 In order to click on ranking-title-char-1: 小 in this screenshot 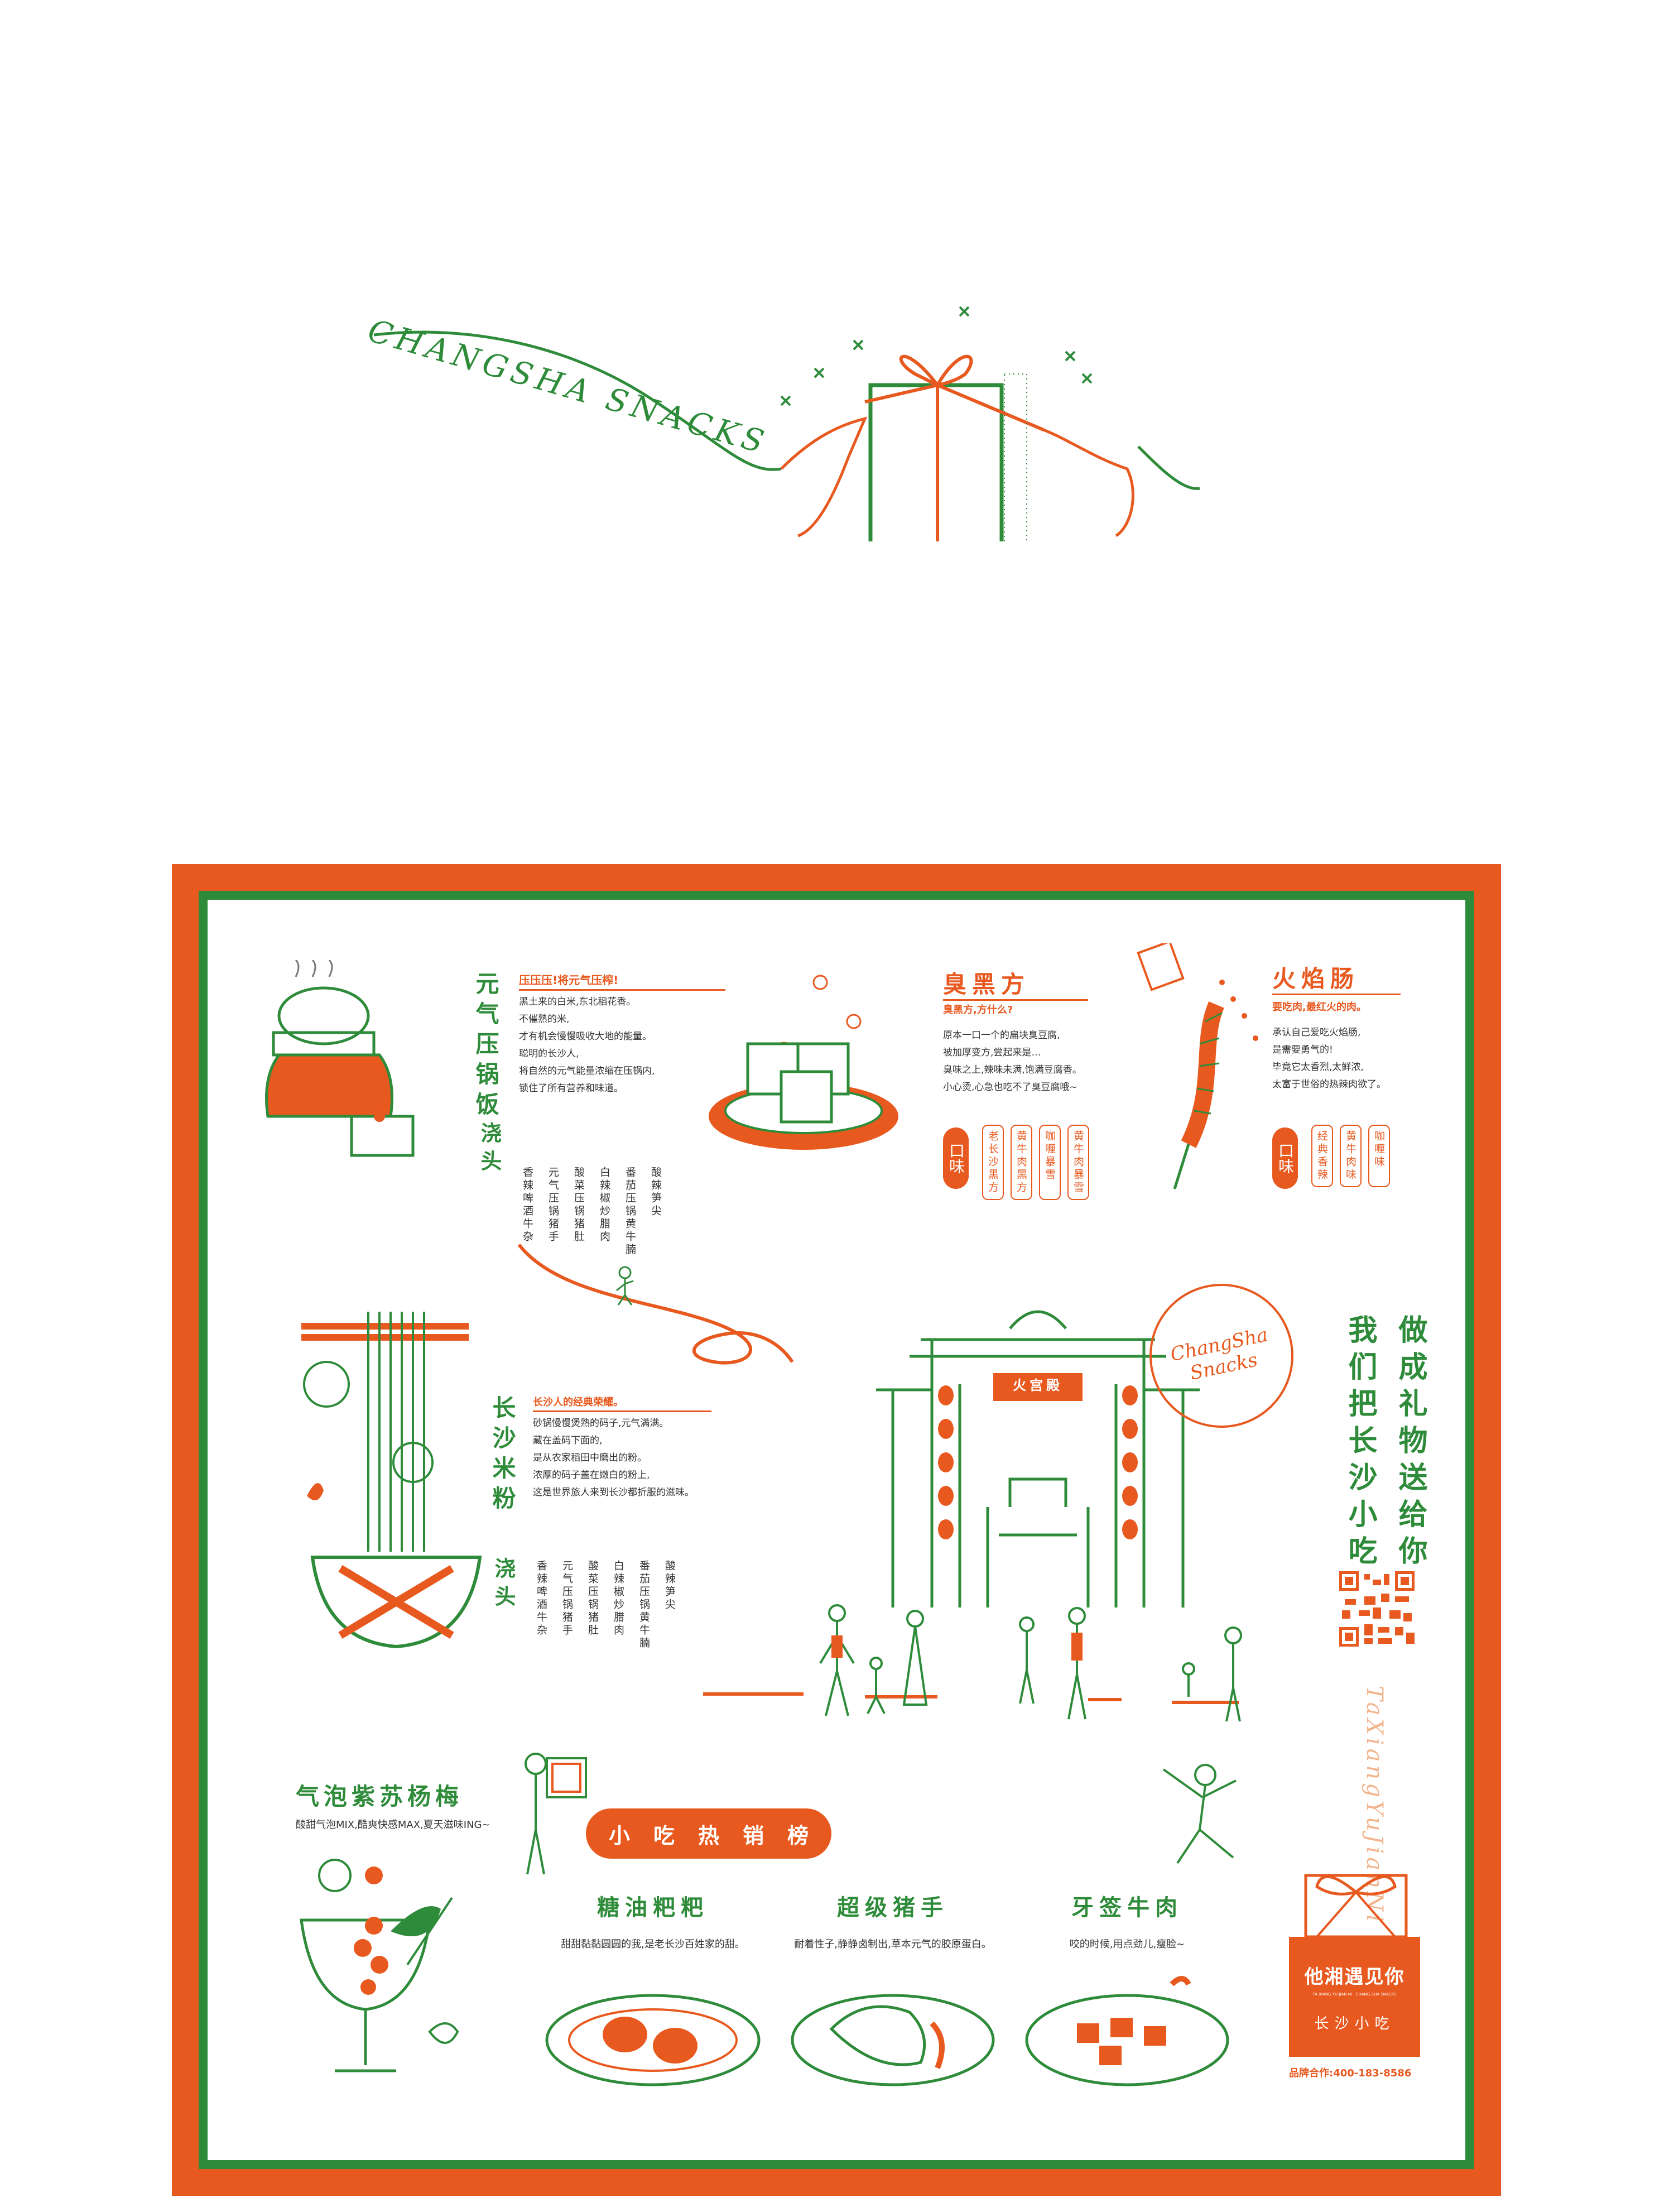, I will do `click(619, 1836)`.